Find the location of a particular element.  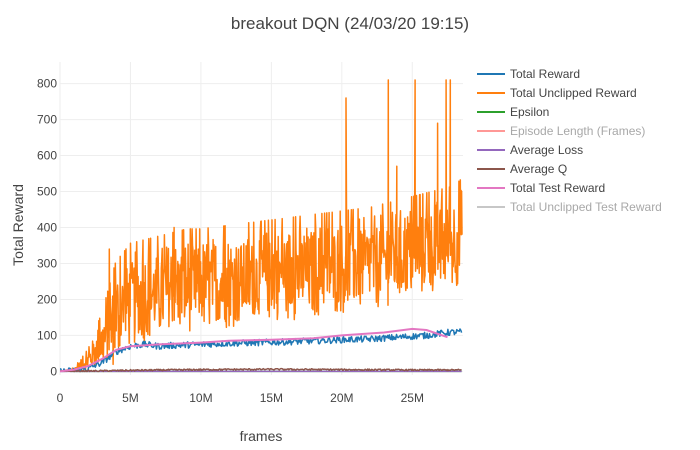

series-line-total-test-reward is located at coordinates (254, 350).